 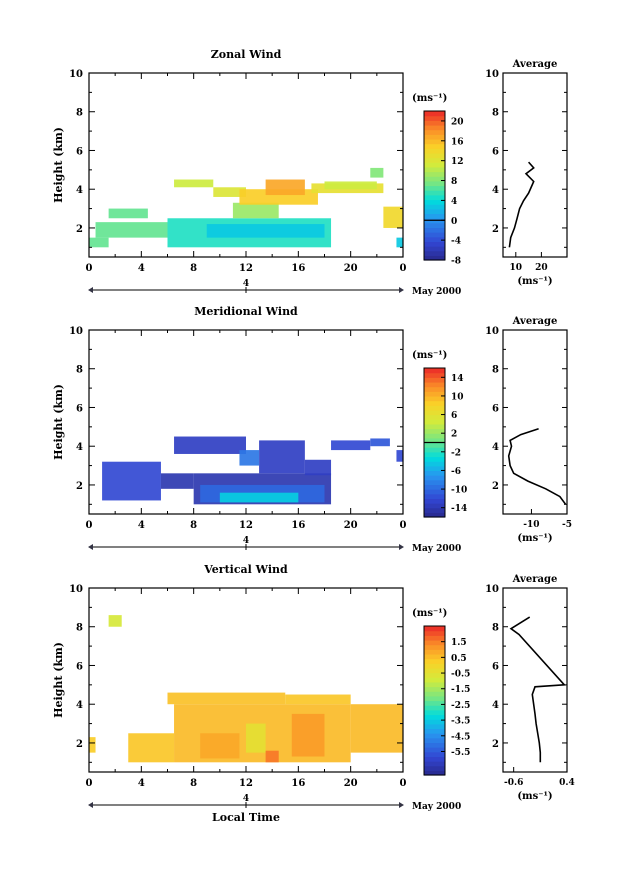 I want to click on colorbar-tick-label: 8, so click(x=454, y=182).